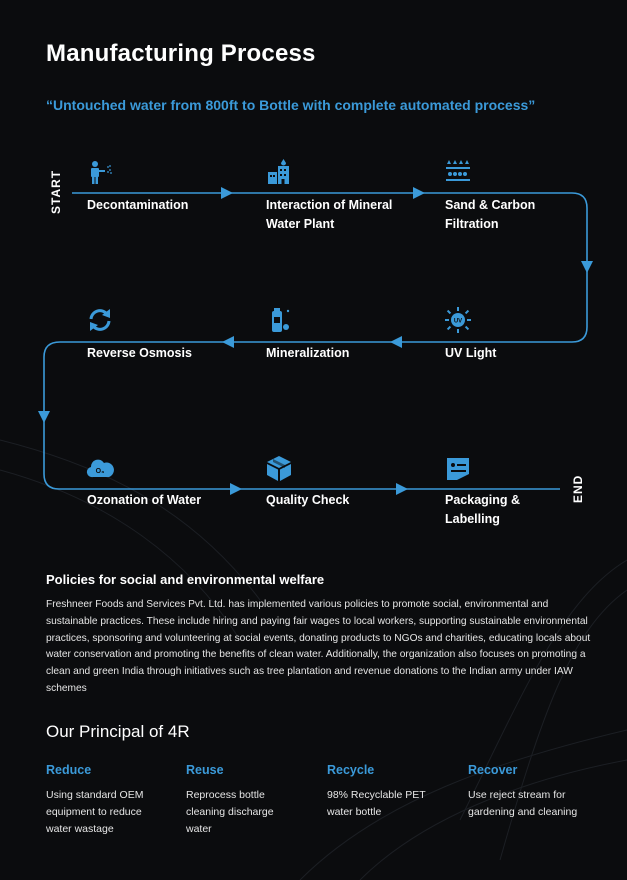 The height and width of the screenshot is (880, 627). I want to click on worker-spraying-icon, so click(101, 172).